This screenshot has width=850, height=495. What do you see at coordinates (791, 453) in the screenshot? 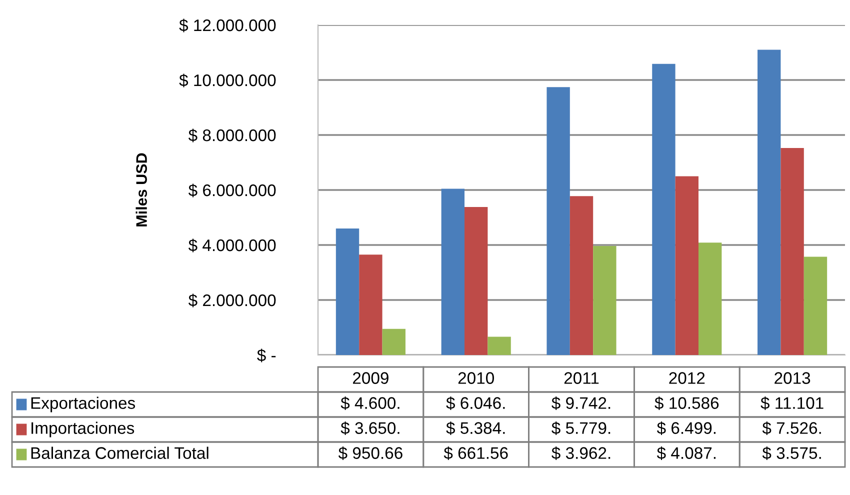
I see `text: $ 3.575.` at bounding box center [791, 453].